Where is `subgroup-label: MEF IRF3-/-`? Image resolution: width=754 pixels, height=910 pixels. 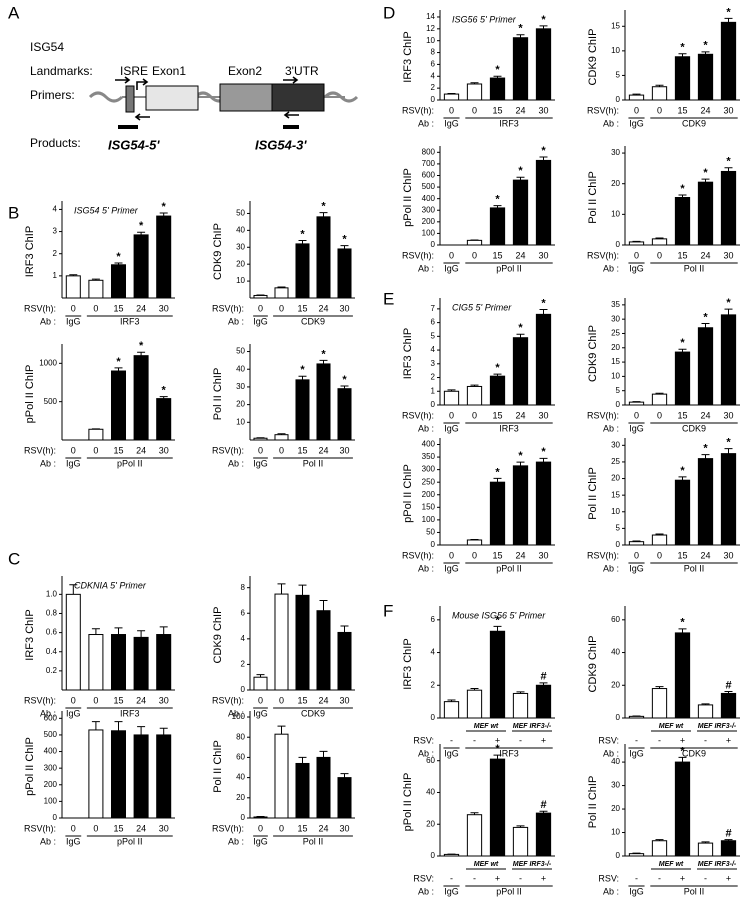
subgroup-label: MEF IRF3-/- is located at coordinates (717, 864).